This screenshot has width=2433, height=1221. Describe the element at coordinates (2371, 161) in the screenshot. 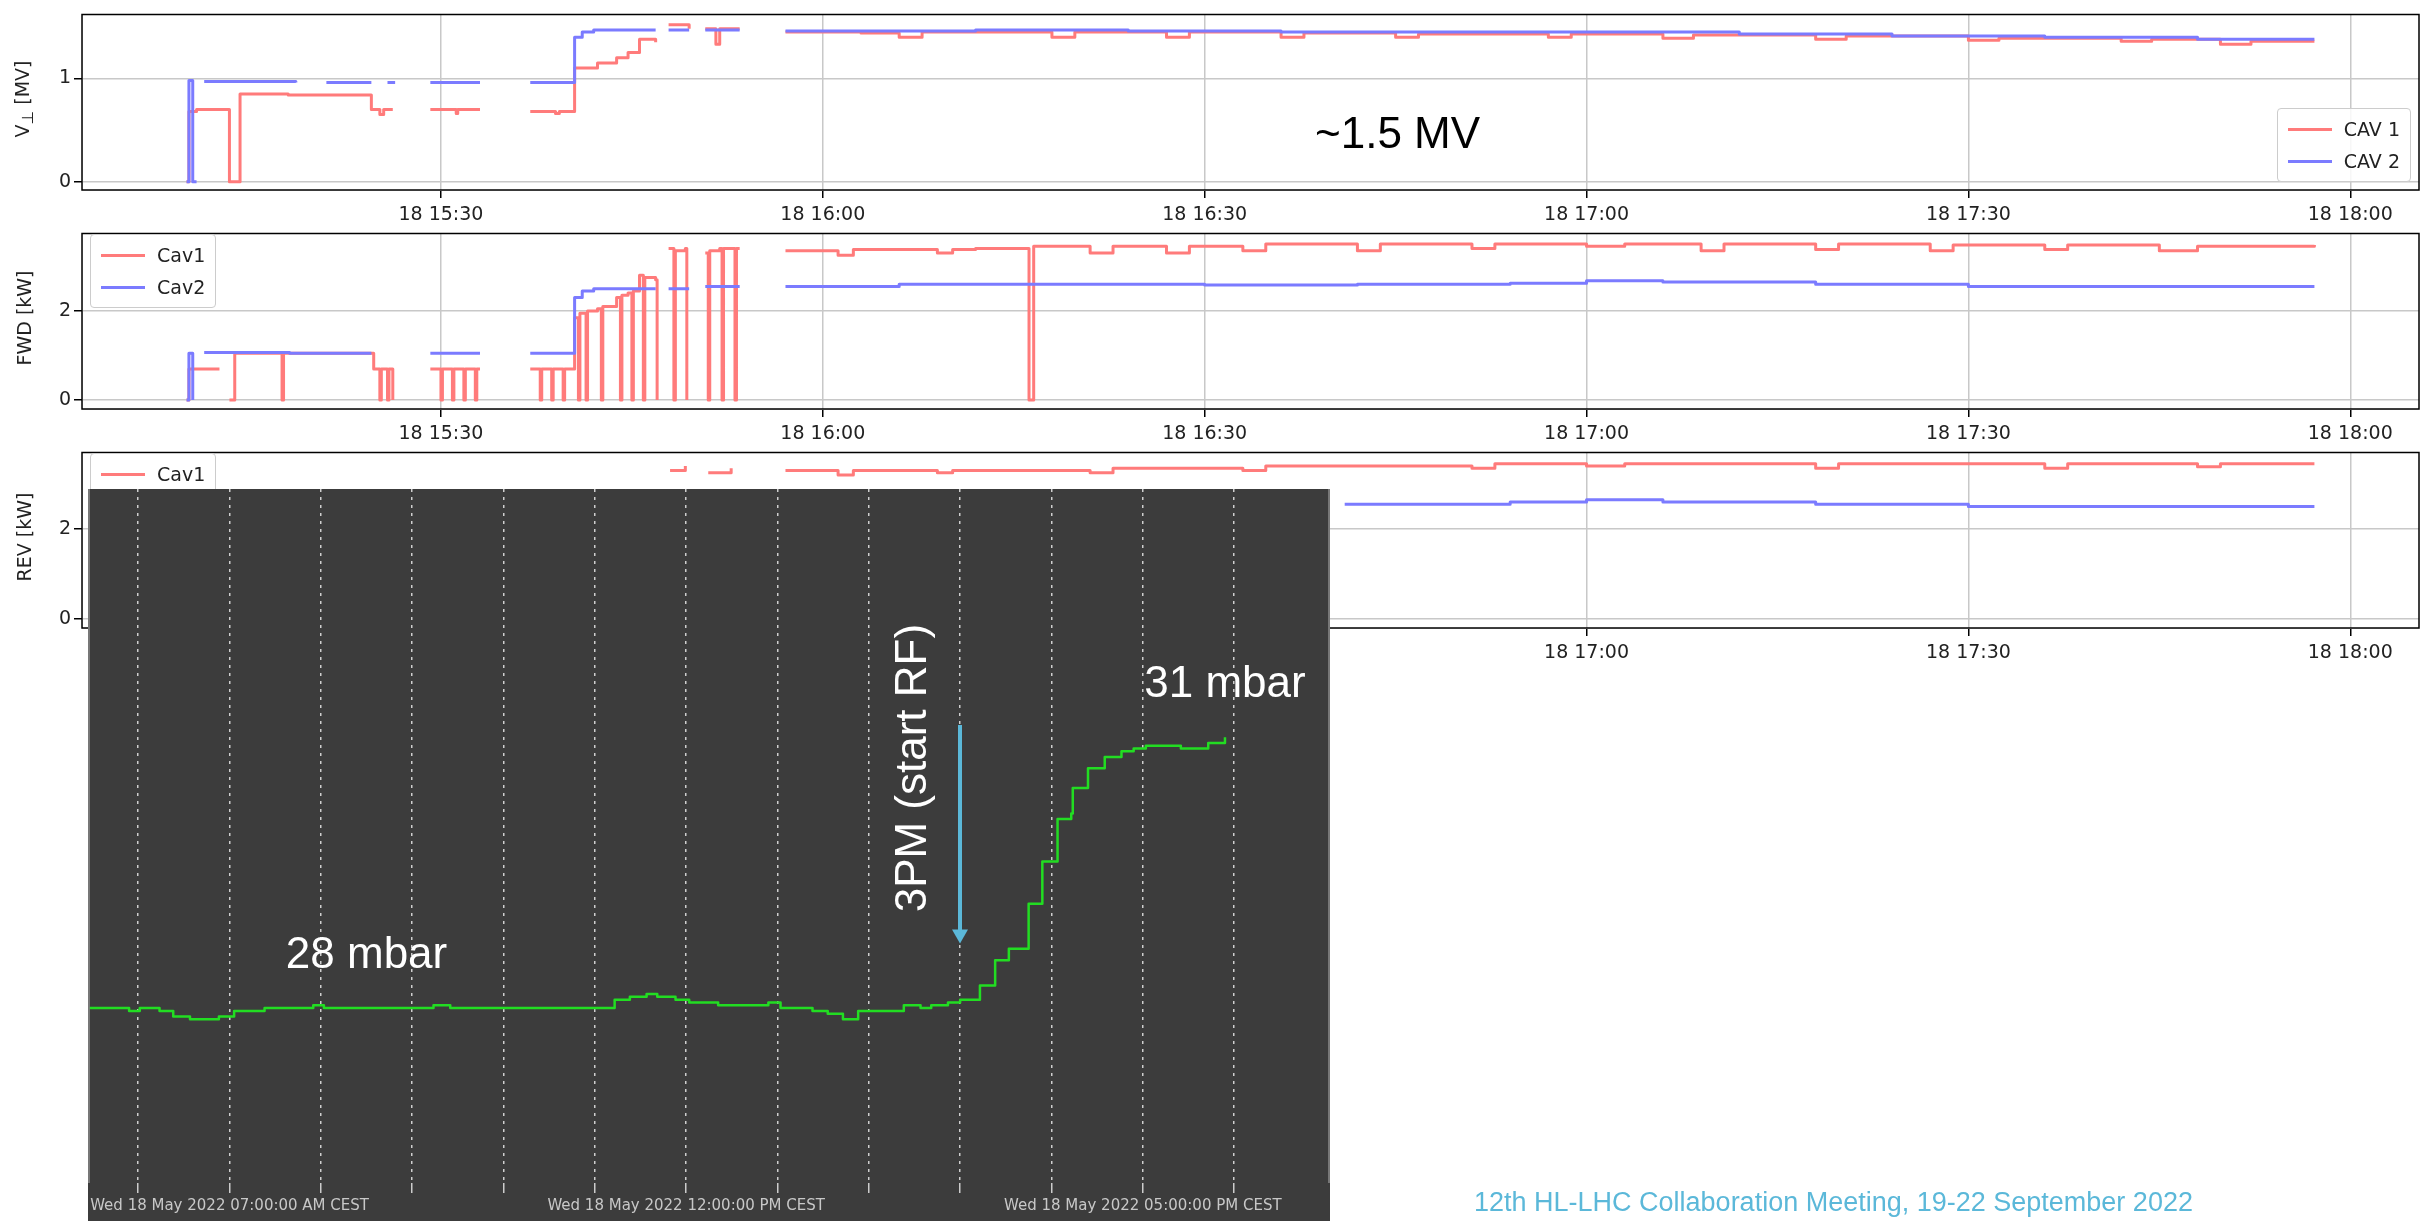

I see `legend-label: CAV 2` at that location.